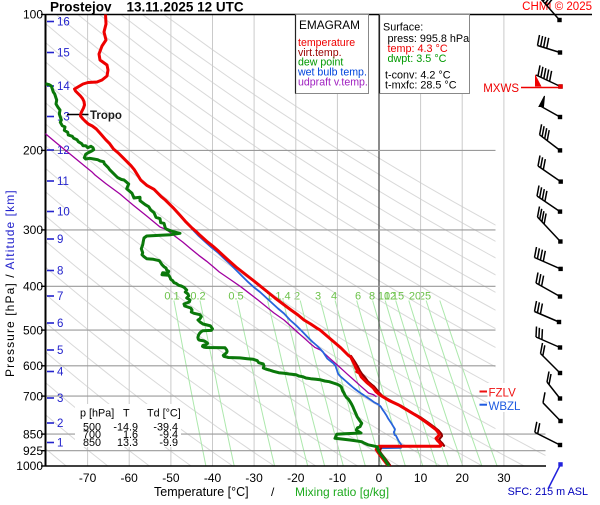 This screenshot has height=505, width=600. What do you see at coordinates (33, 366) in the screenshot?
I see `svg-text: 600` at bounding box center [33, 366].